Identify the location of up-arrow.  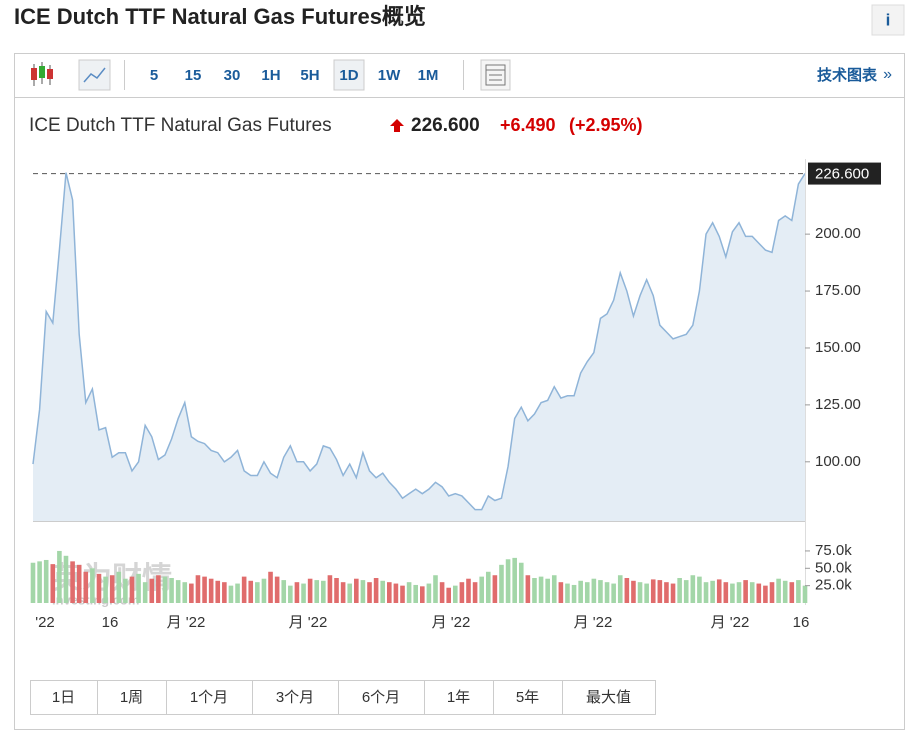
(397, 125).